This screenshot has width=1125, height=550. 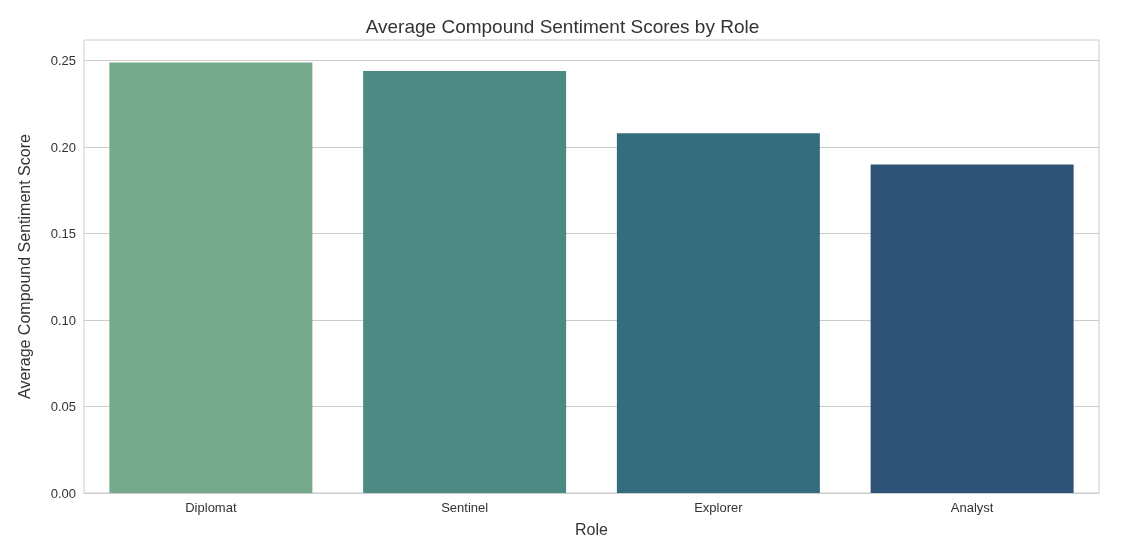 What do you see at coordinates (24, 266) in the screenshot?
I see `y-axis-title: Average Compound Sentiment Score` at bounding box center [24, 266].